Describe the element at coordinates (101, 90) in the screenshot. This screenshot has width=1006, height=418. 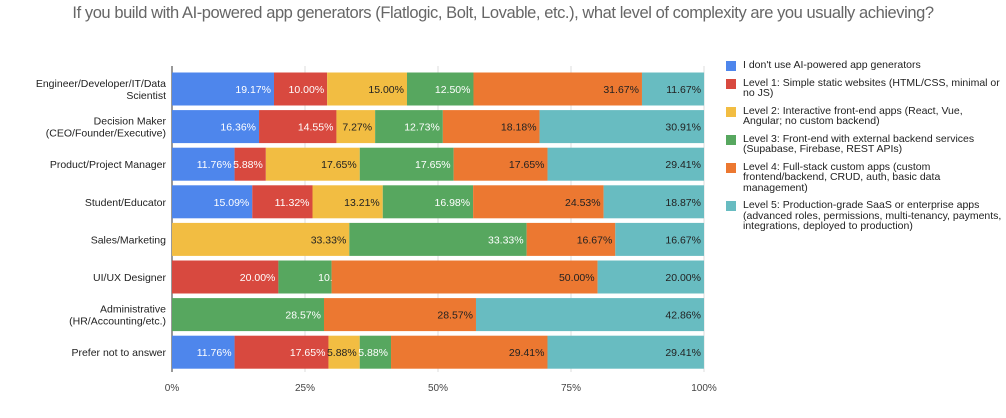
I see `category-label: Engineer/Developer/IT/Data Scientist` at that location.